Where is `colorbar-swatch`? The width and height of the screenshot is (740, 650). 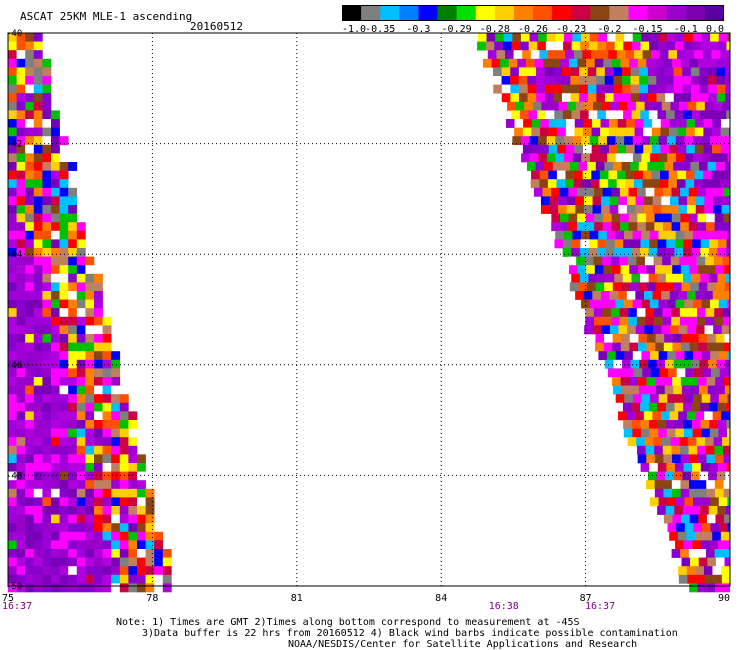 colorbar-swatch is located at coordinates (409, 13).